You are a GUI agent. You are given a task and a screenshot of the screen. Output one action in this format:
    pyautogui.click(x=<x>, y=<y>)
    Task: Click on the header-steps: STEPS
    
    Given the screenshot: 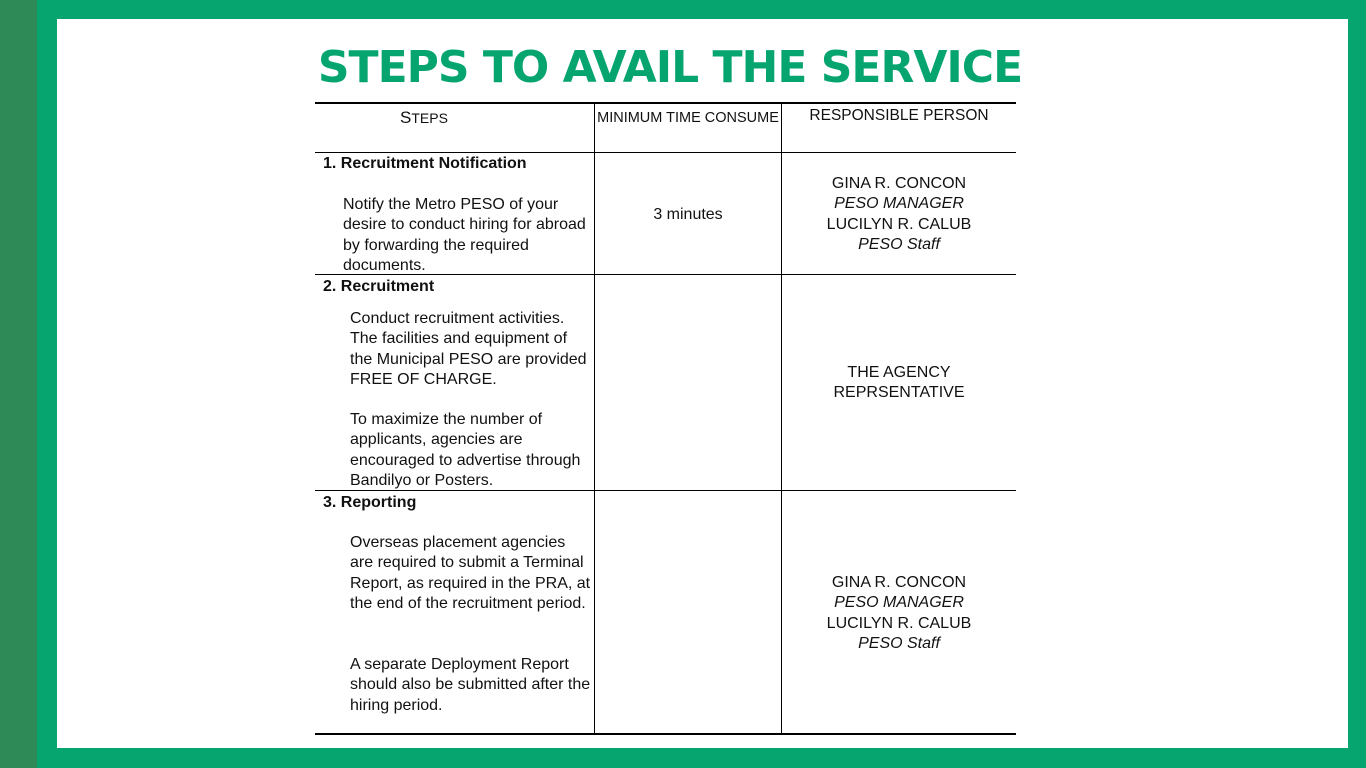 What is the action you would take?
    pyautogui.click(x=424, y=117)
    